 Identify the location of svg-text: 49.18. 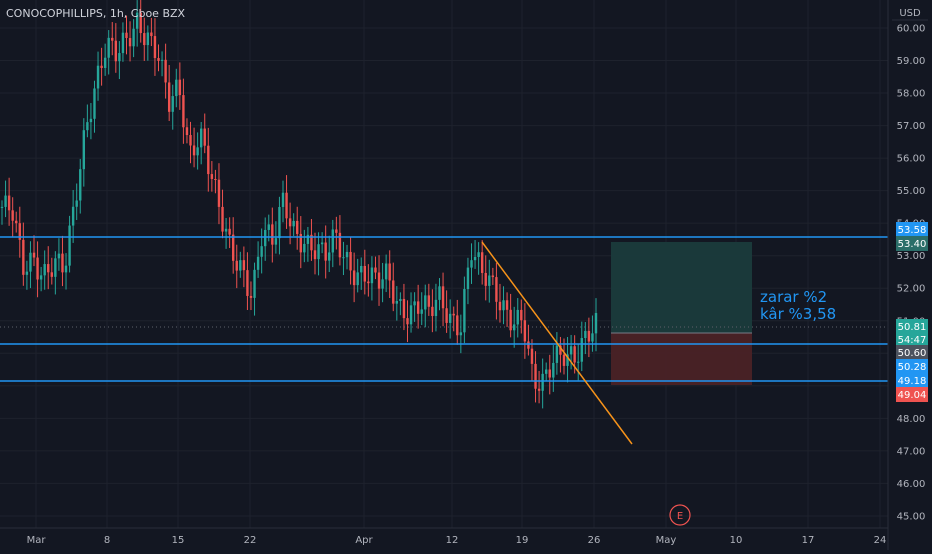
(912, 381).